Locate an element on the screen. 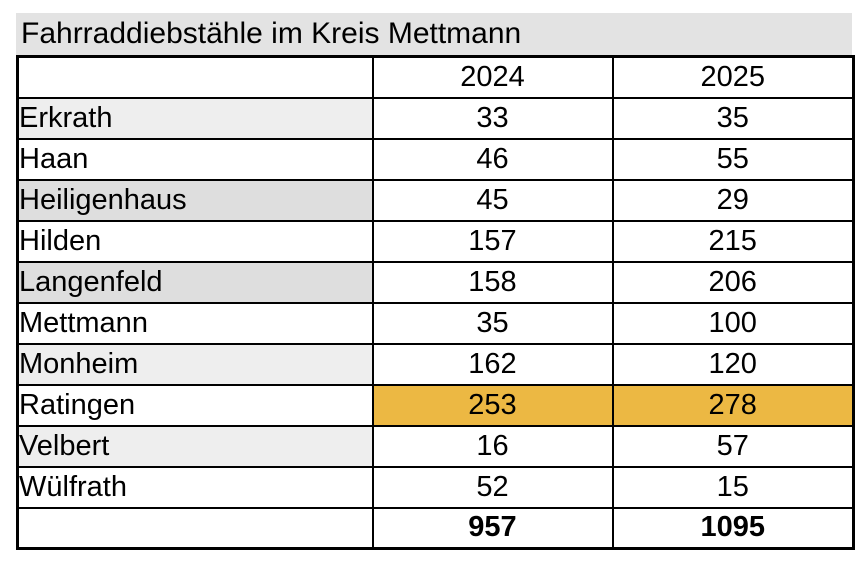 This screenshot has height=576, width=864. city-name-cell: Ratingen is located at coordinates (195, 405).